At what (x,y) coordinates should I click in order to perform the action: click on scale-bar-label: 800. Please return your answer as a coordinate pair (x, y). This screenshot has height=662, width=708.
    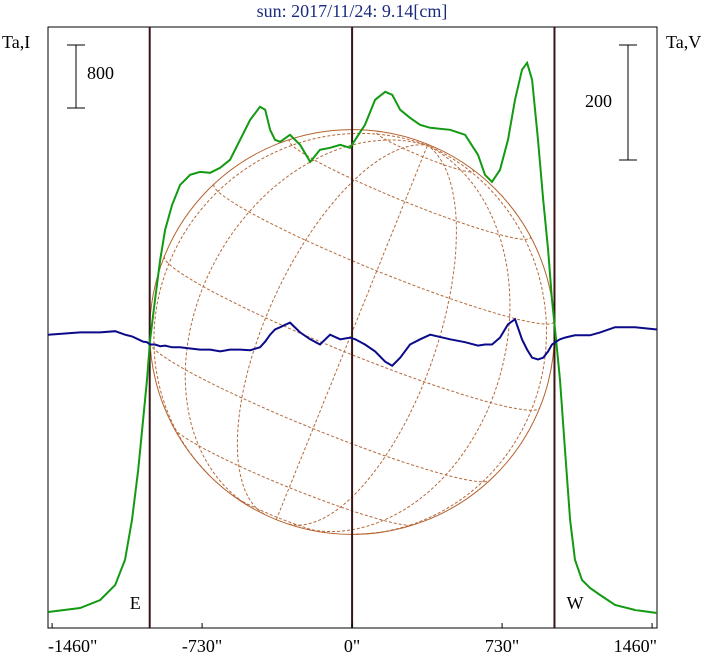
    Looking at the image, I should click on (100, 73).